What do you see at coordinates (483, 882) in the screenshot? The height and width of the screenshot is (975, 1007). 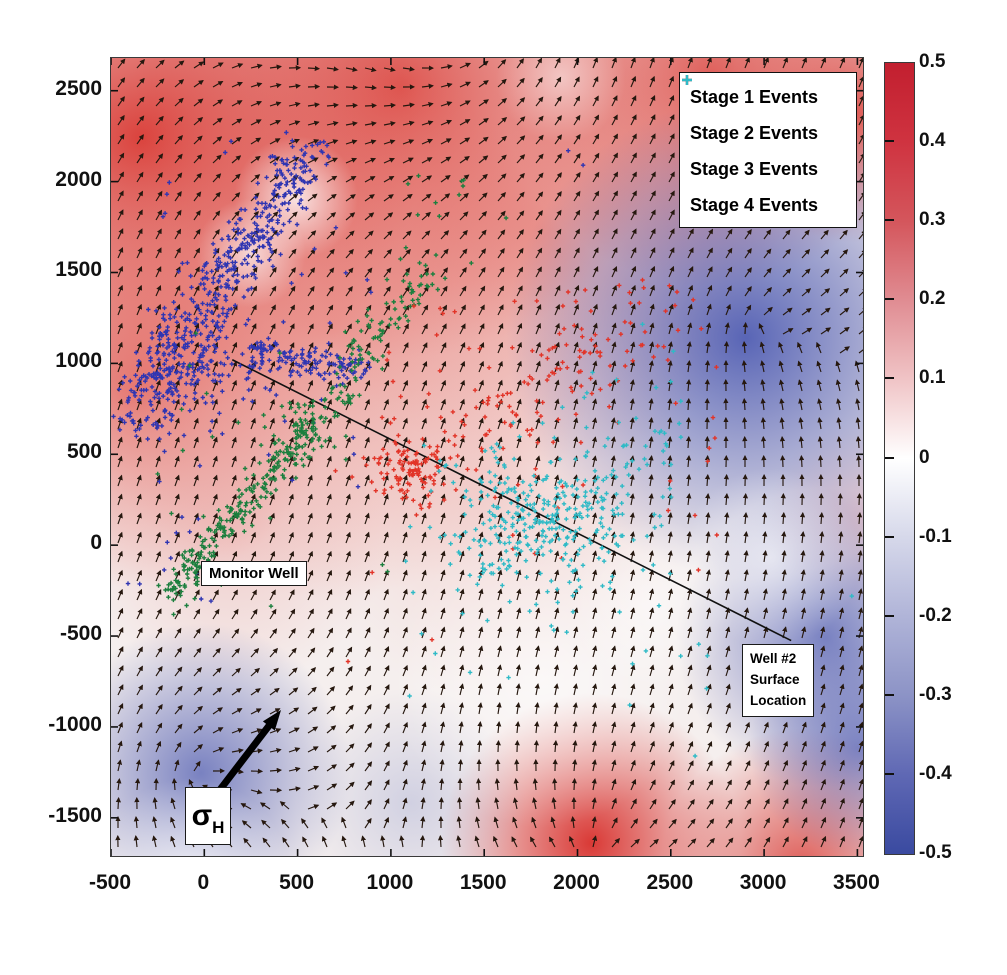 I see `x-tick-label: 1500` at bounding box center [483, 882].